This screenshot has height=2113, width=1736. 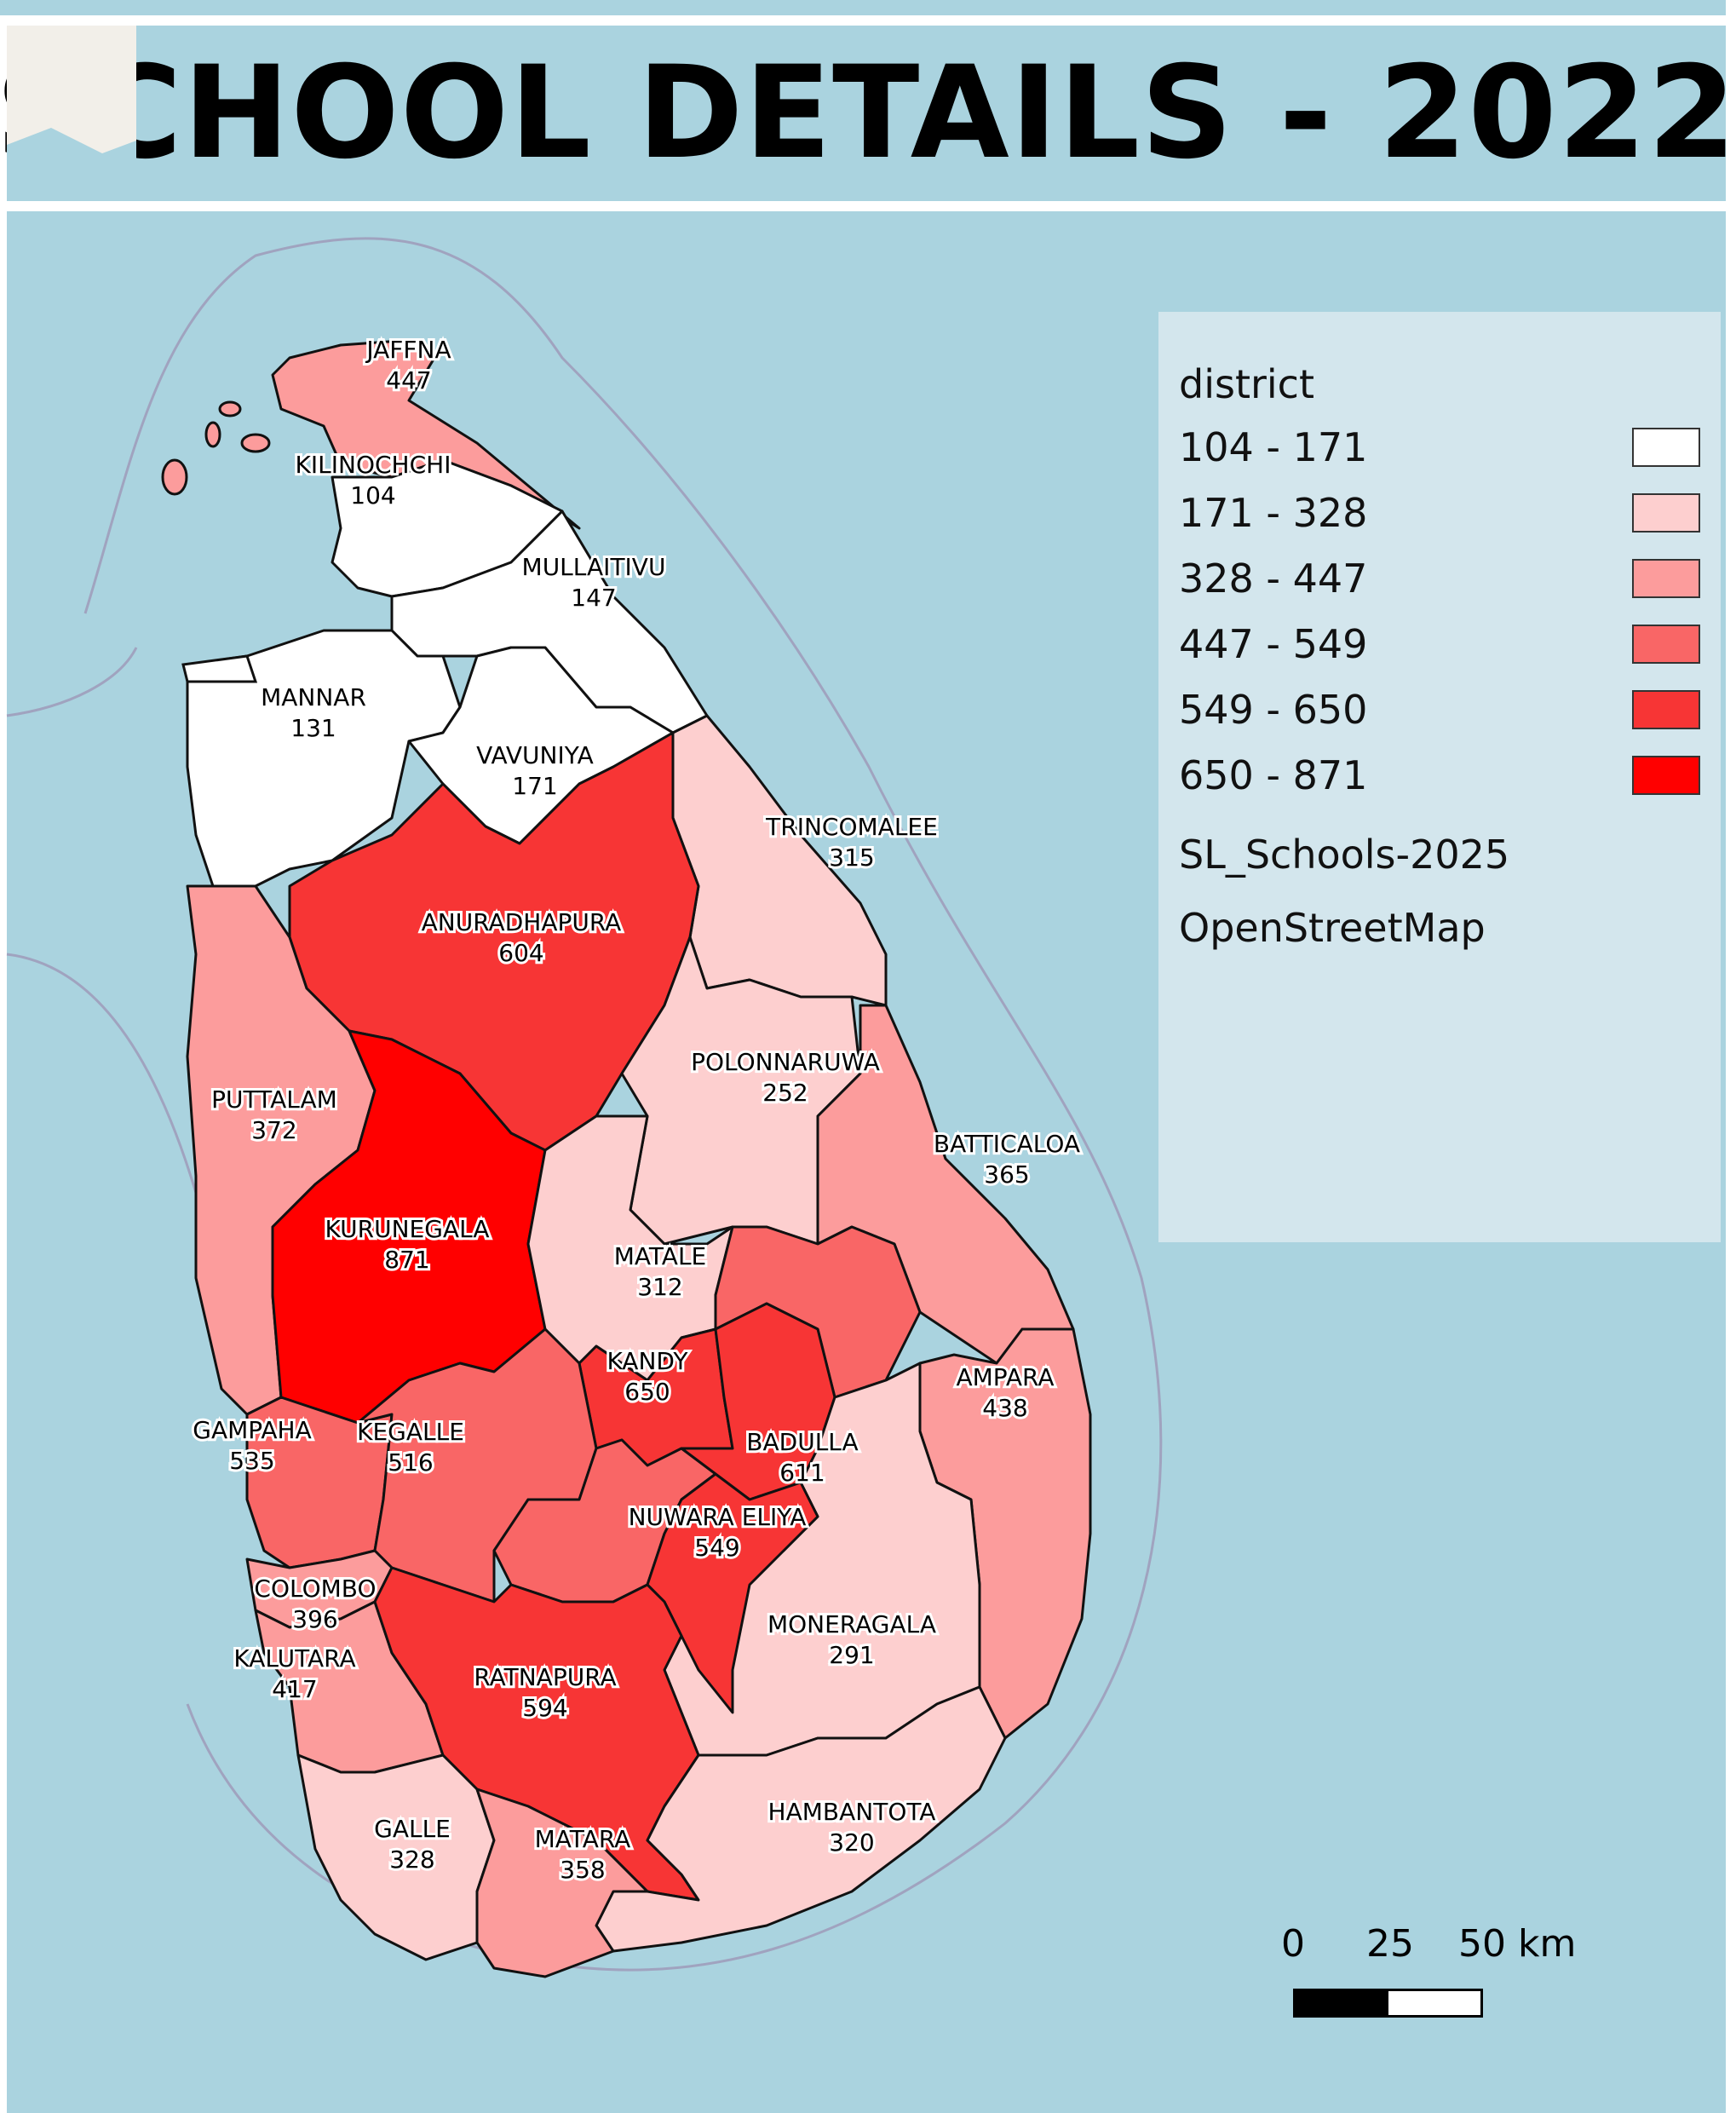 What do you see at coordinates (718, 1517) in the screenshot?
I see `district-name-nuwara-eliya: NUWARA ELIYA` at bounding box center [718, 1517].